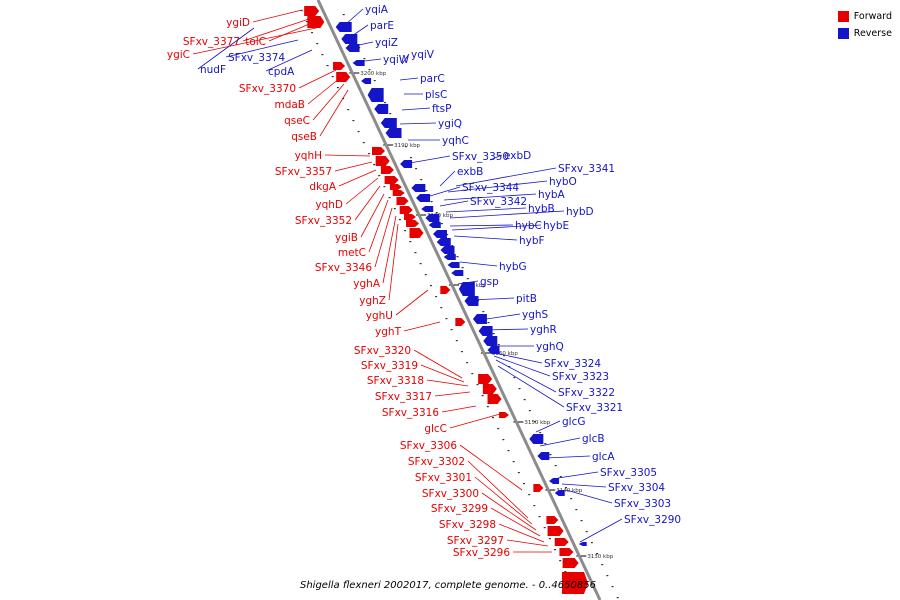 Image resolution: width=900 pixels, height=600 pixels. I want to click on reverse-gene-label: hybF, so click(532, 241).